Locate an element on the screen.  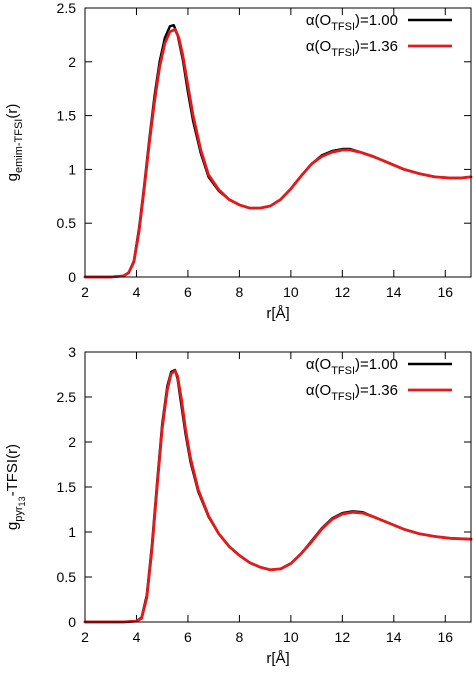
y-axis-label: gpyr13-TFSI(r) is located at coordinates (15, 487).